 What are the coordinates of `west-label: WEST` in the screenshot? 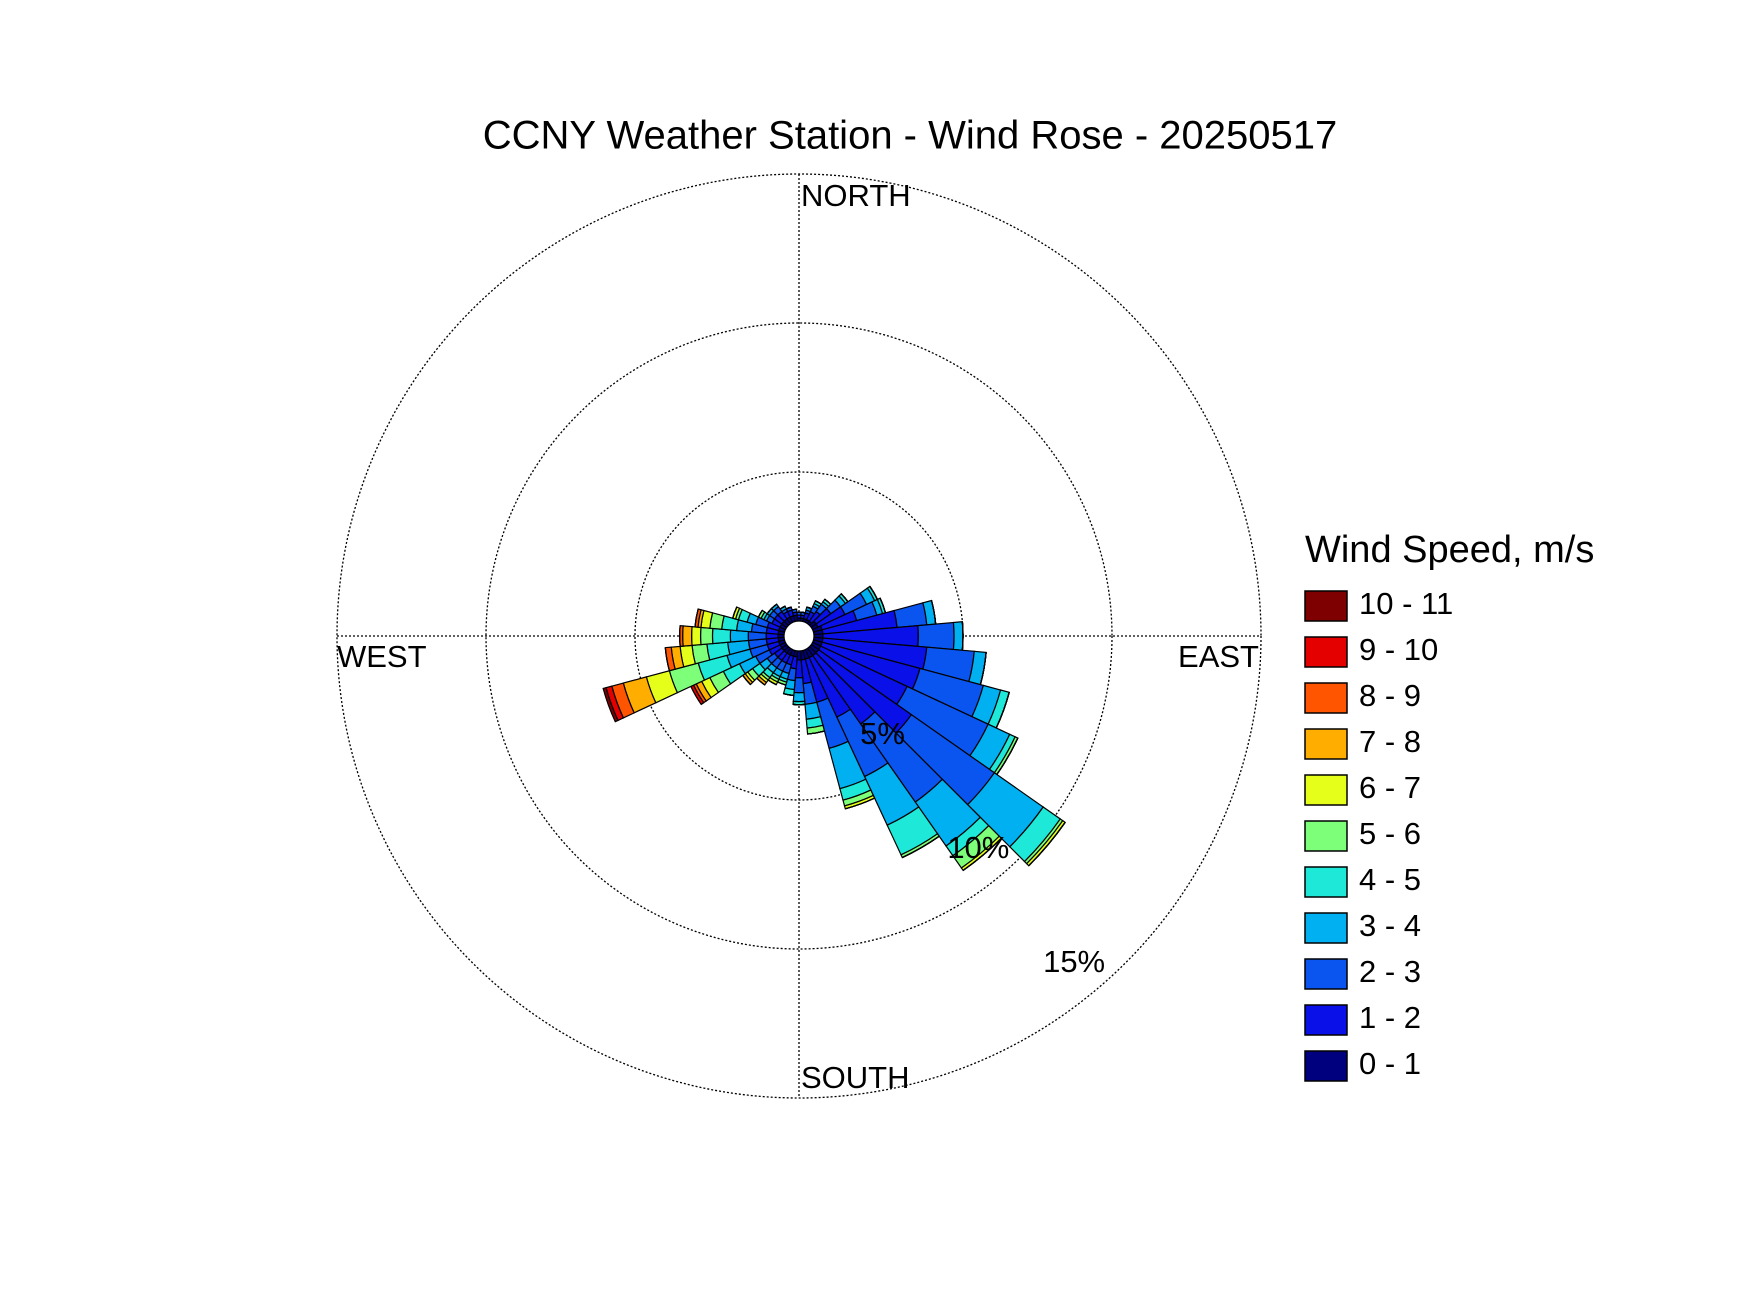 It's located at (382, 656).